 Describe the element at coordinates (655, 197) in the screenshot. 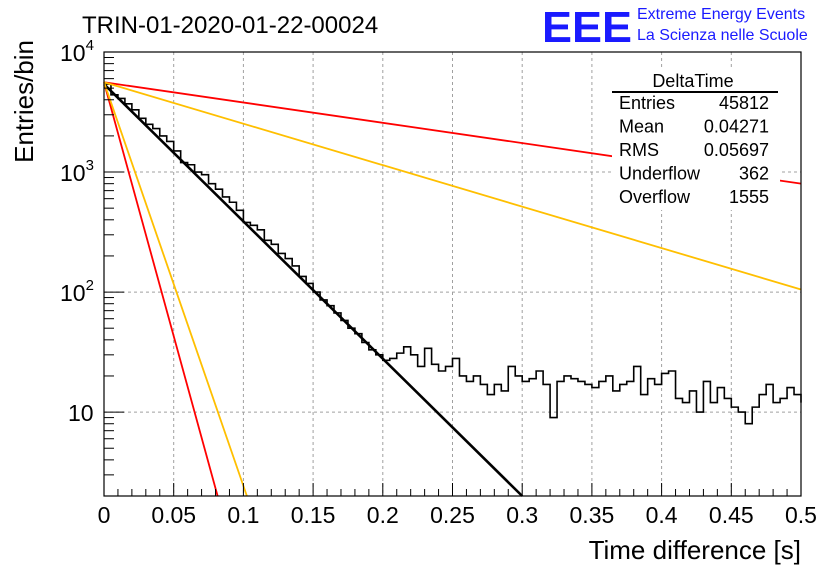

I see `stats-label: Overflow` at that location.